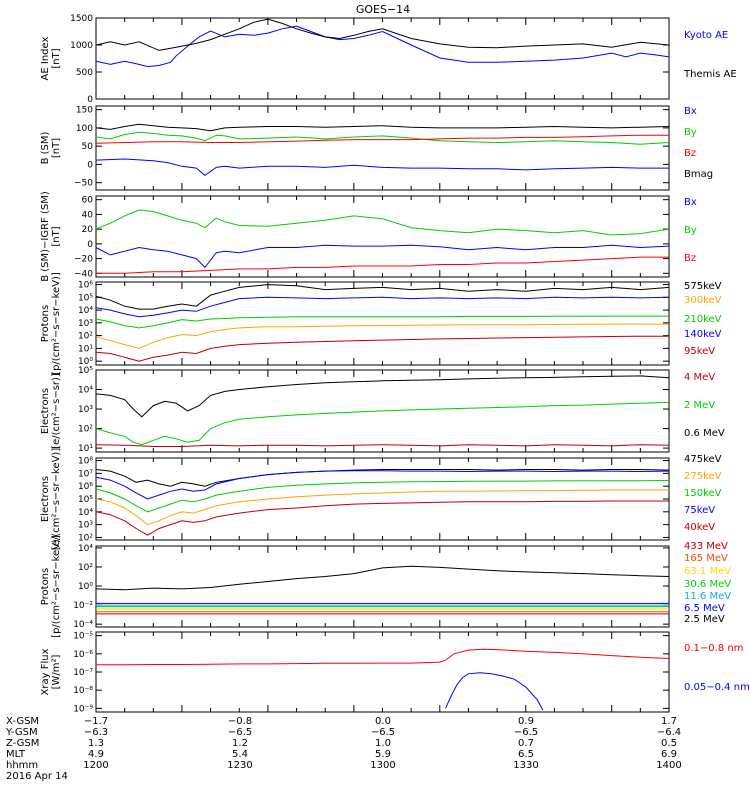 This screenshot has height=800, width=750. Describe the element at coordinates (703, 334) in the screenshot. I see `legend-entry: 140keV` at that location.